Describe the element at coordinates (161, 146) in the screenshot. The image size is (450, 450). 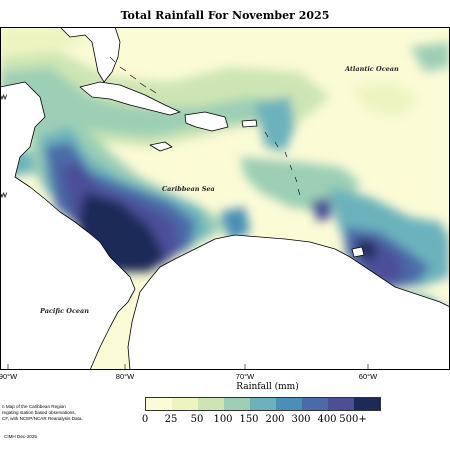
I see `jamaica` at that location.